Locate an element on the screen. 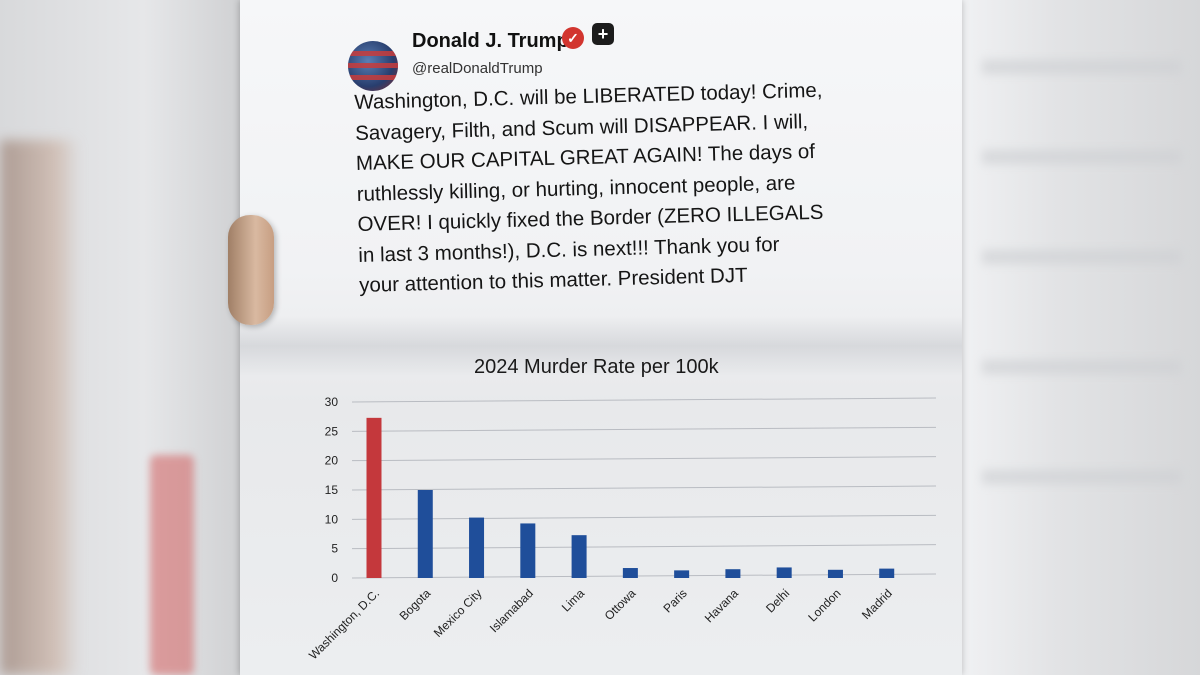  y-tick-label: 20 is located at coordinates (332, 461).